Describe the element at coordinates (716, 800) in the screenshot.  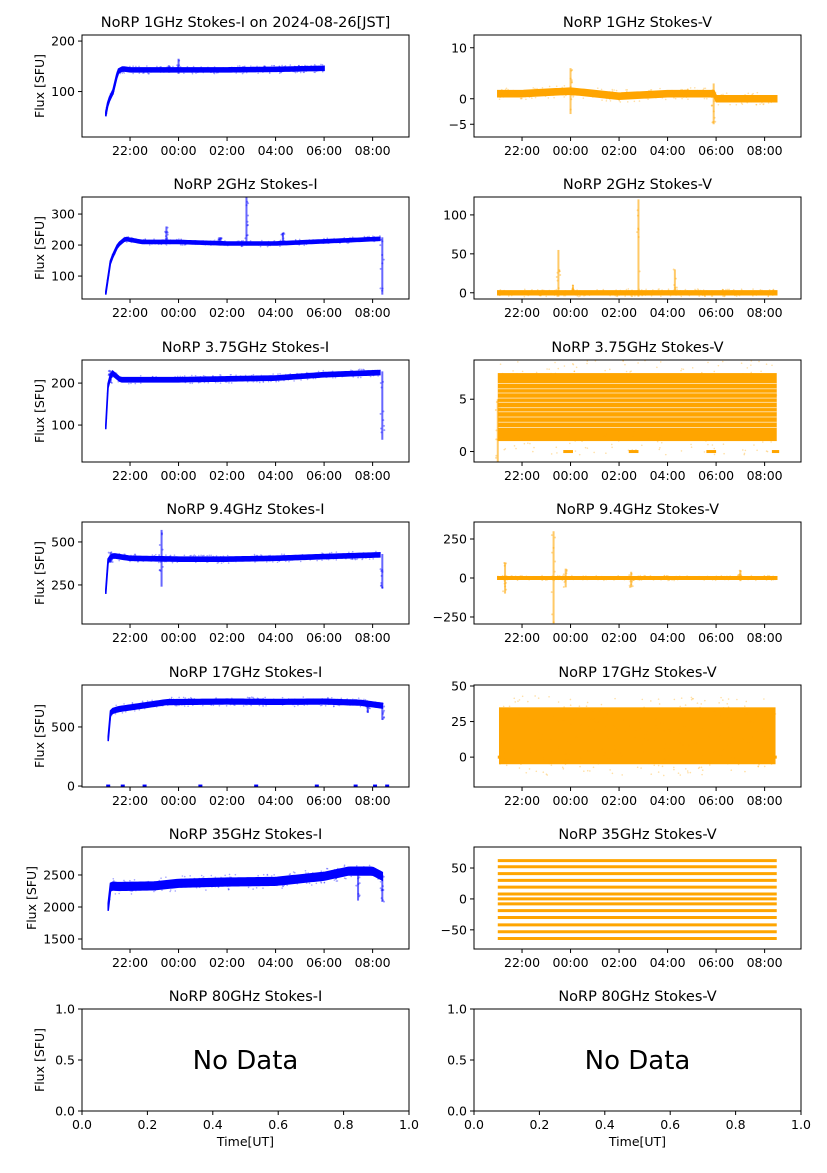
I see `x-tick-label: 06:00` at that location.